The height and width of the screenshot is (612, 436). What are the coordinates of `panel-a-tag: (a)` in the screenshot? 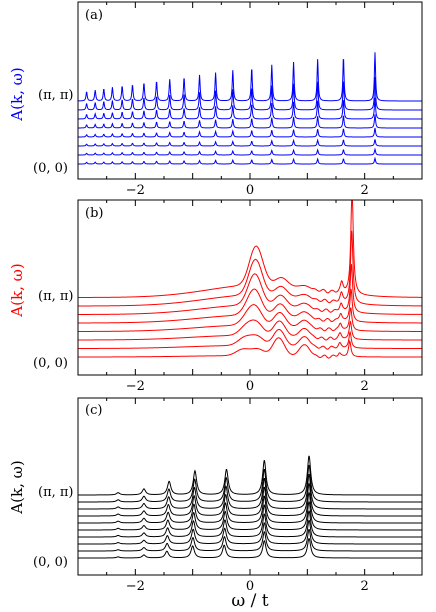 It's located at (94, 15).